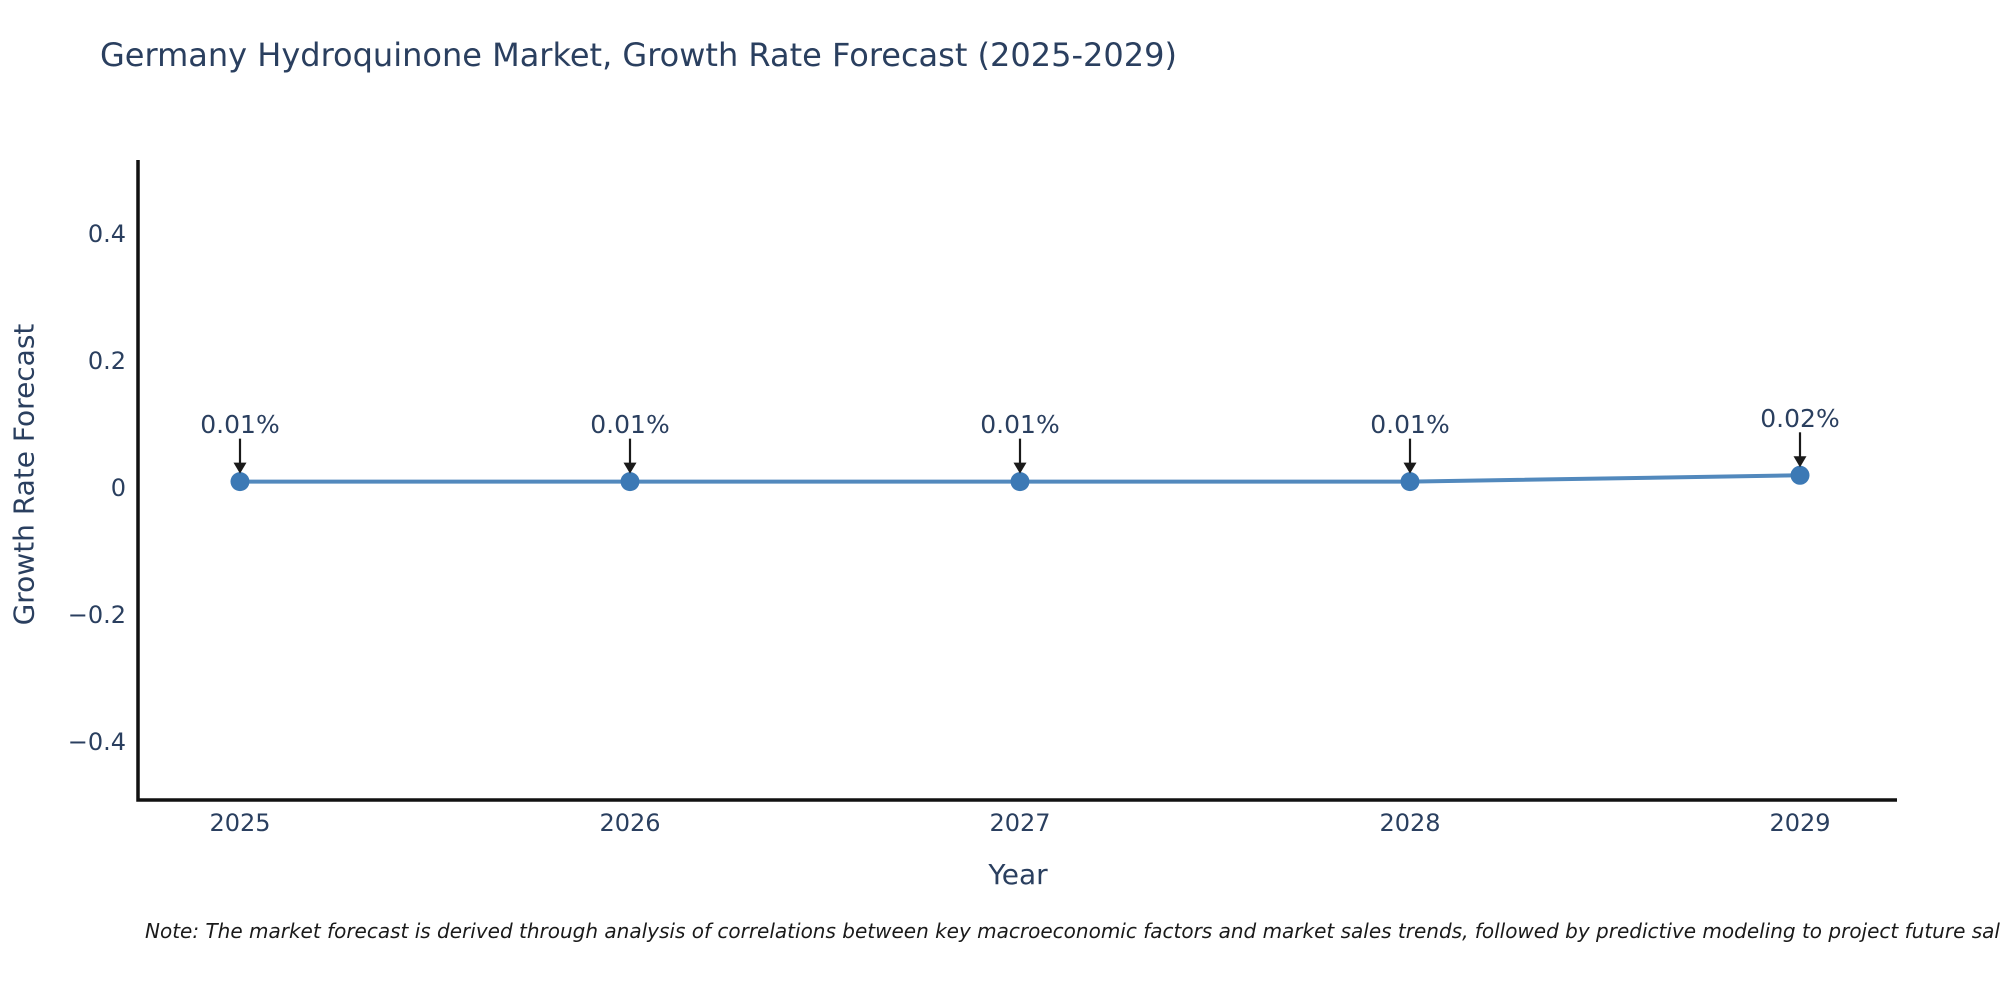 The image size is (2000, 1000). I want to click on x-tick-label: 2025, so click(239, 823).